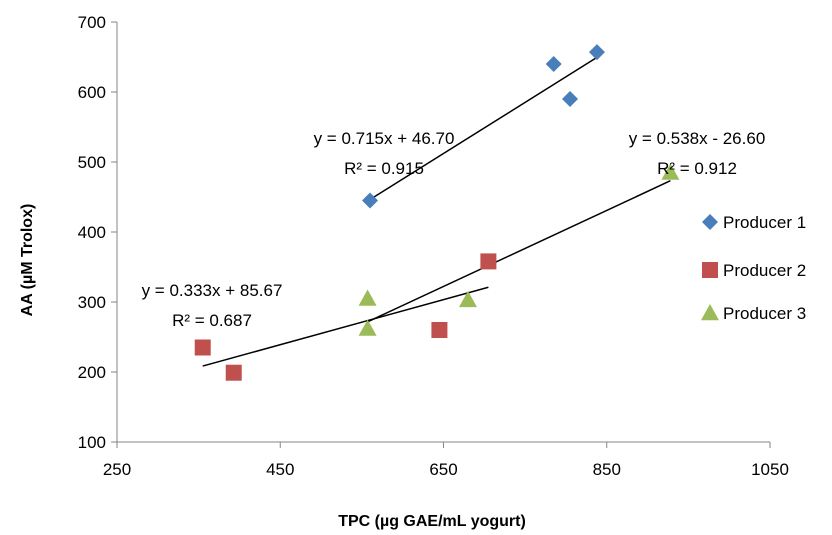  Describe the element at coordinates (92, 302) in the screenshot. I see `y-tick-label: 300` at that location.